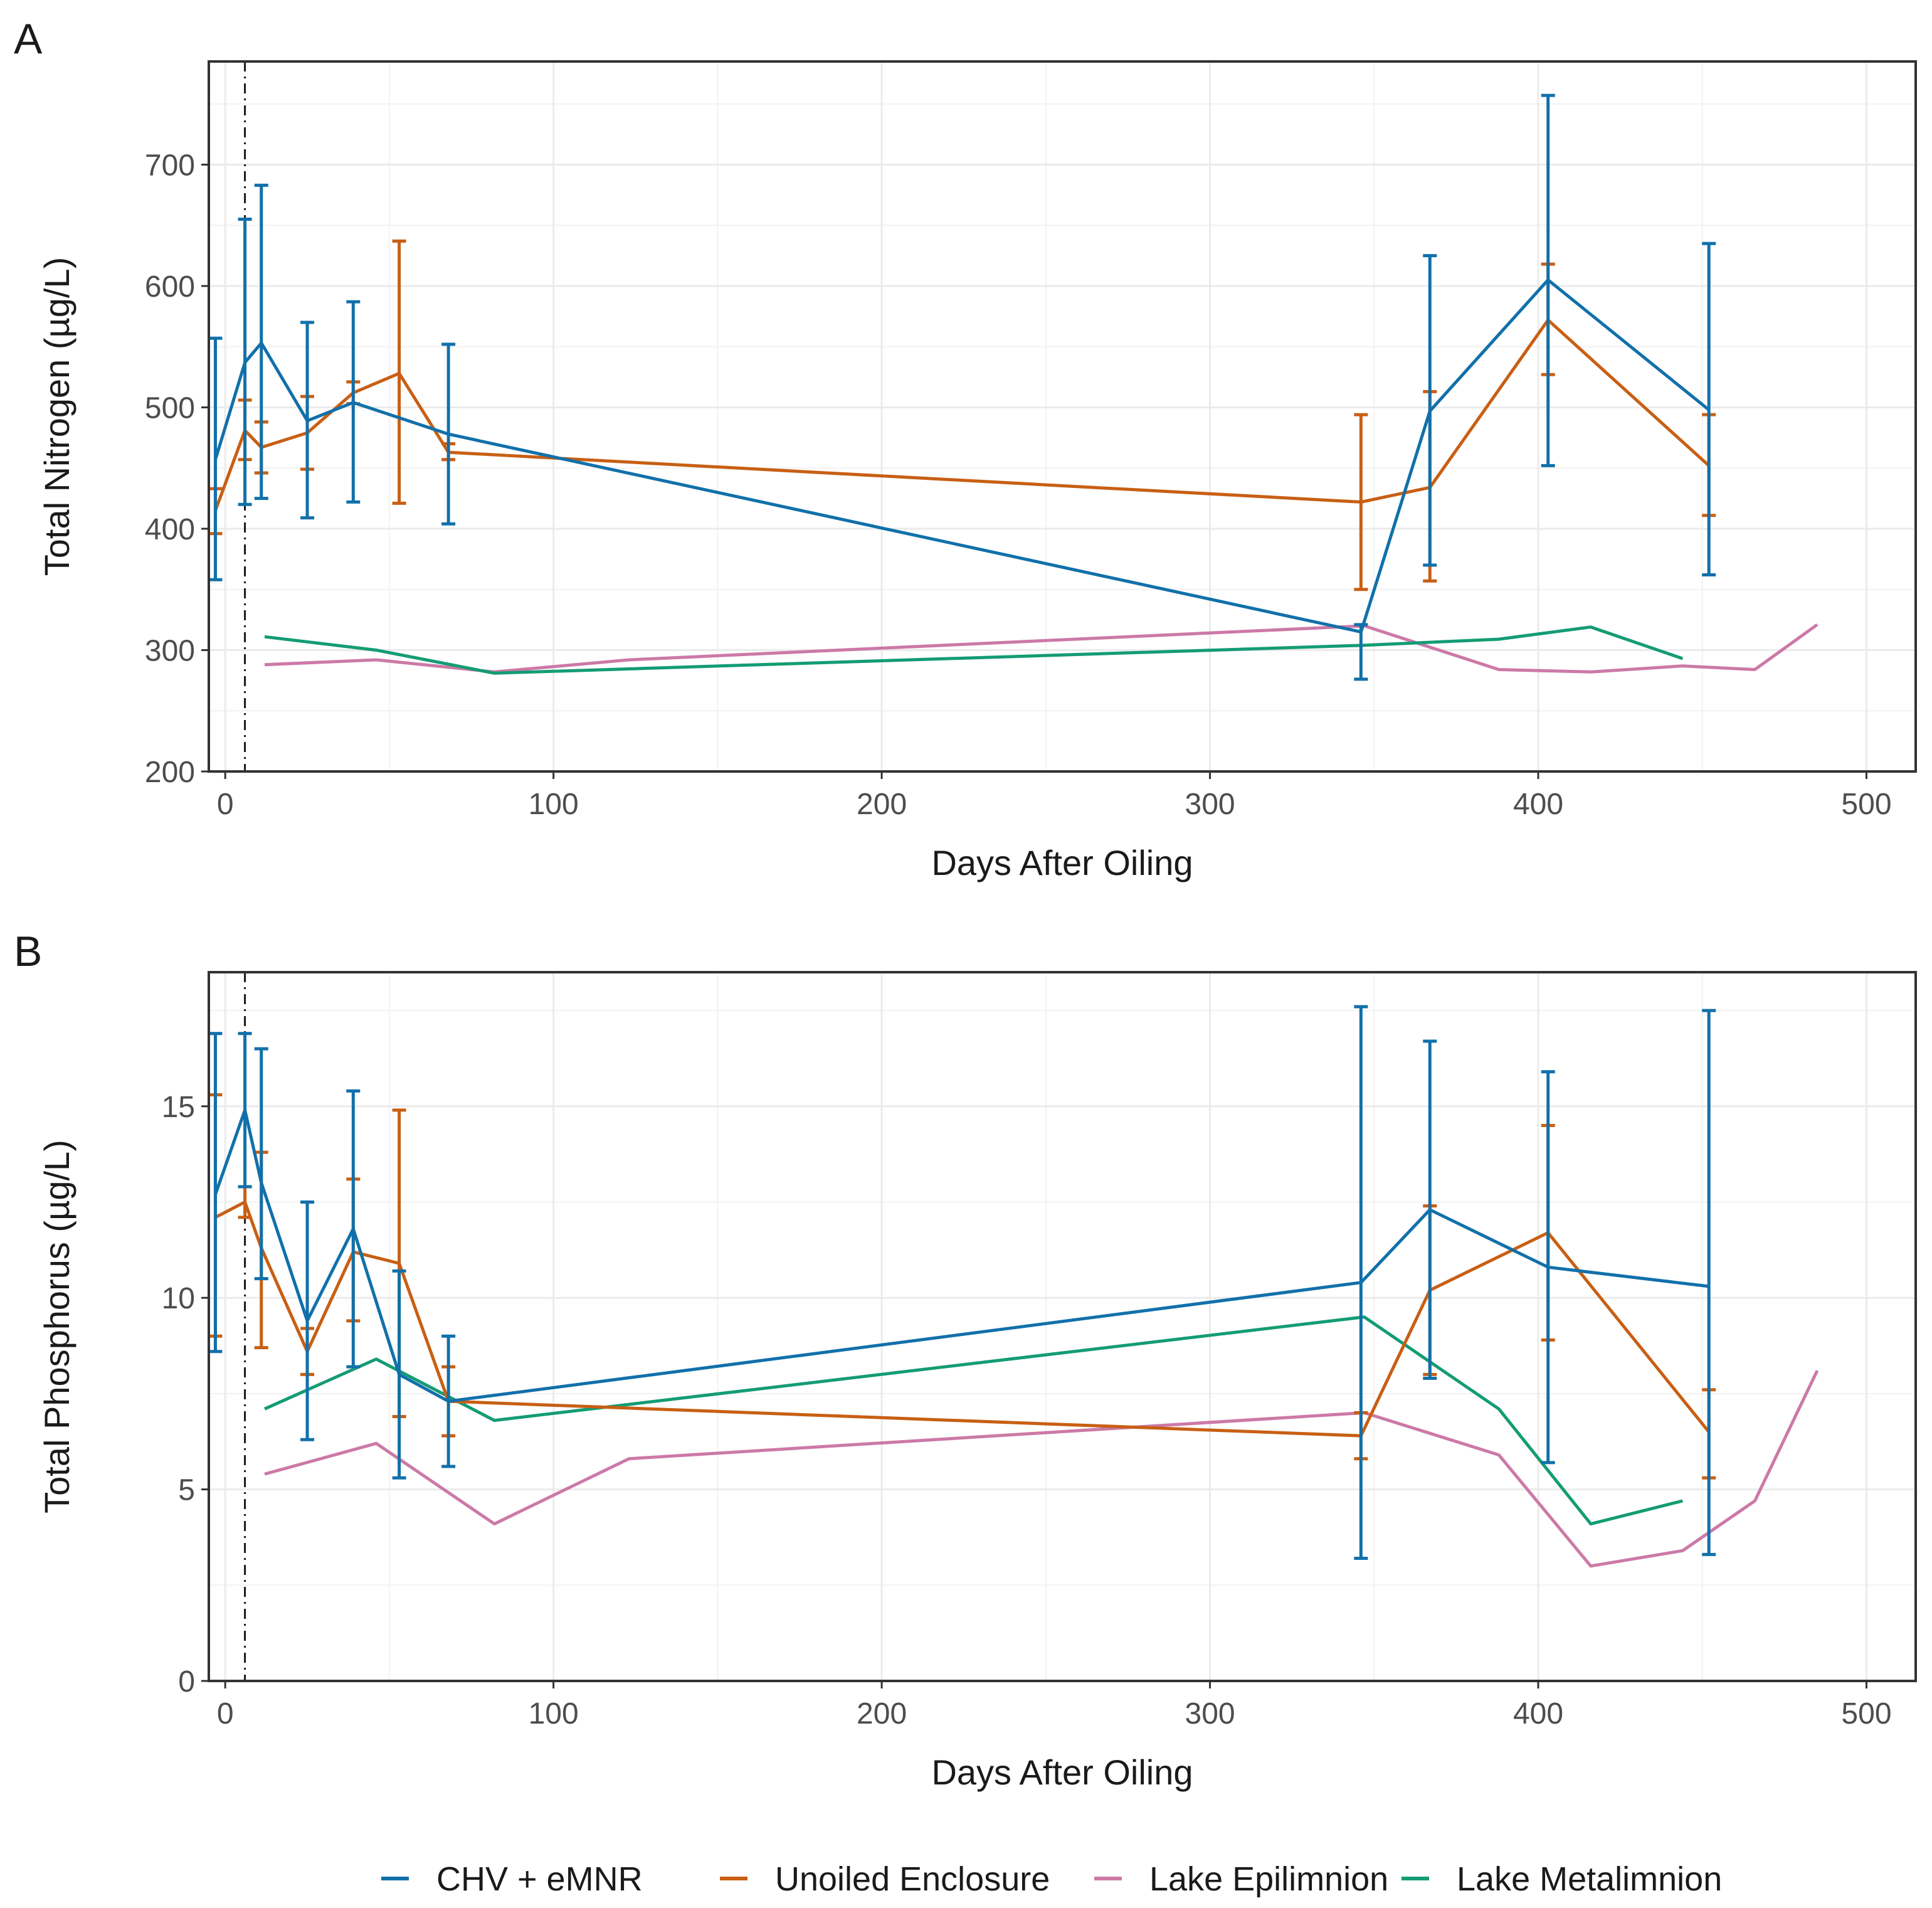 This screenshot has width=1932, height=1908. I want to click on y-tick-label: 300, so click(170, 650).